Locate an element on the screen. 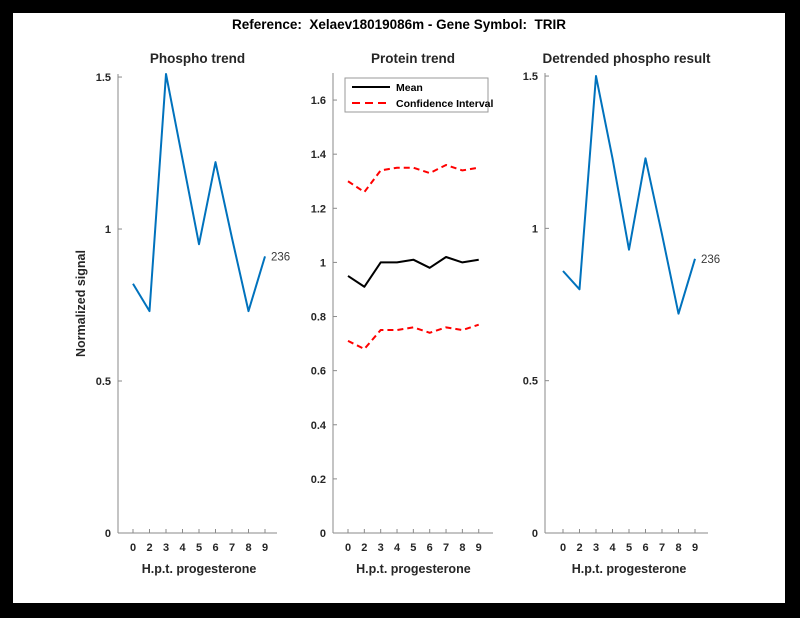 Image resolution: width=800 pixels, height=618 pixels. legend-entry-label: Mean is located at coordinates (409, 88).